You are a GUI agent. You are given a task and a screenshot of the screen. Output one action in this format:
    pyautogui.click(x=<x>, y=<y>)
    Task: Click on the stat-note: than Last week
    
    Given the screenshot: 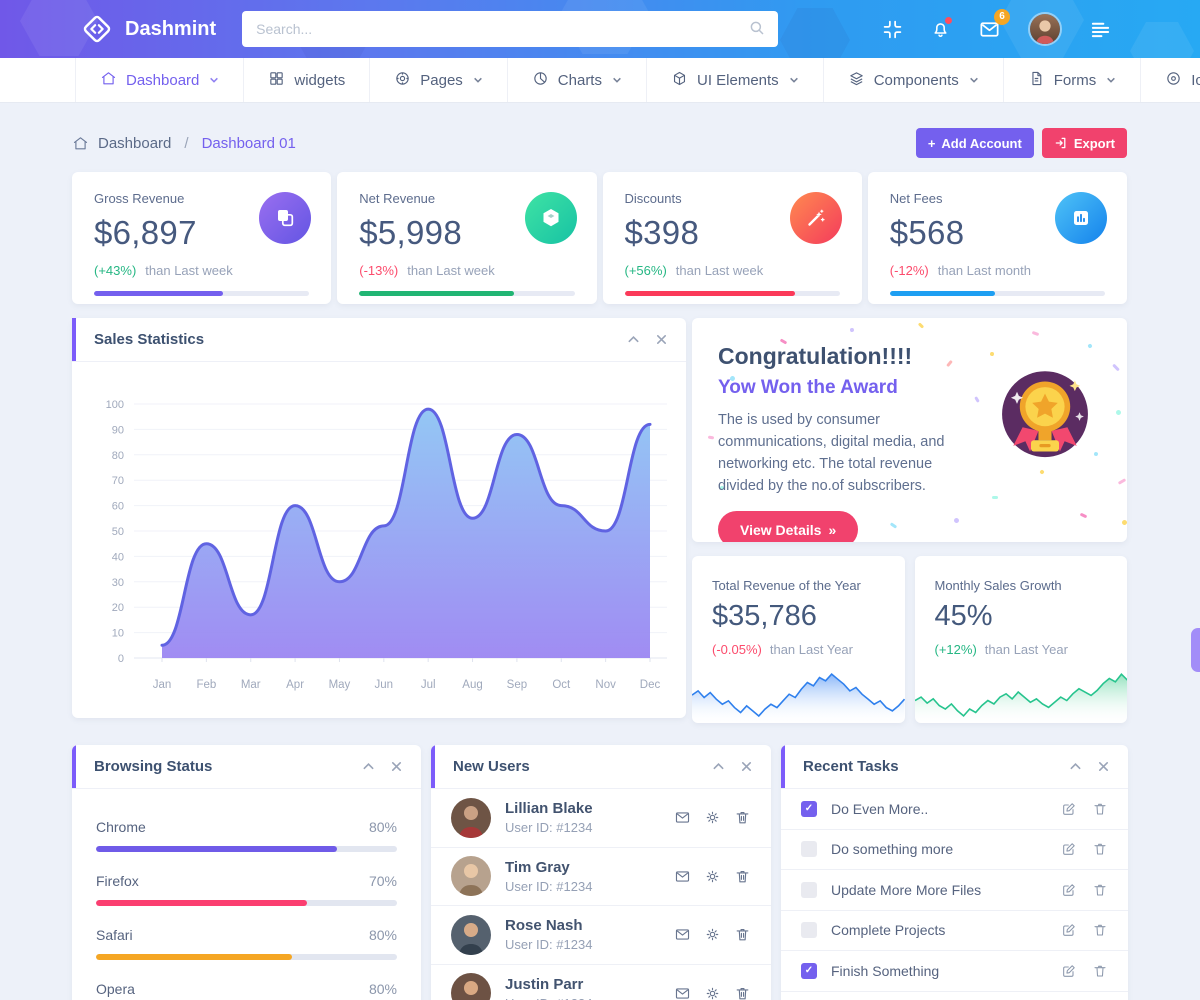 What is the action you would take?
    pyautogui.click(x=189, y=270)
    